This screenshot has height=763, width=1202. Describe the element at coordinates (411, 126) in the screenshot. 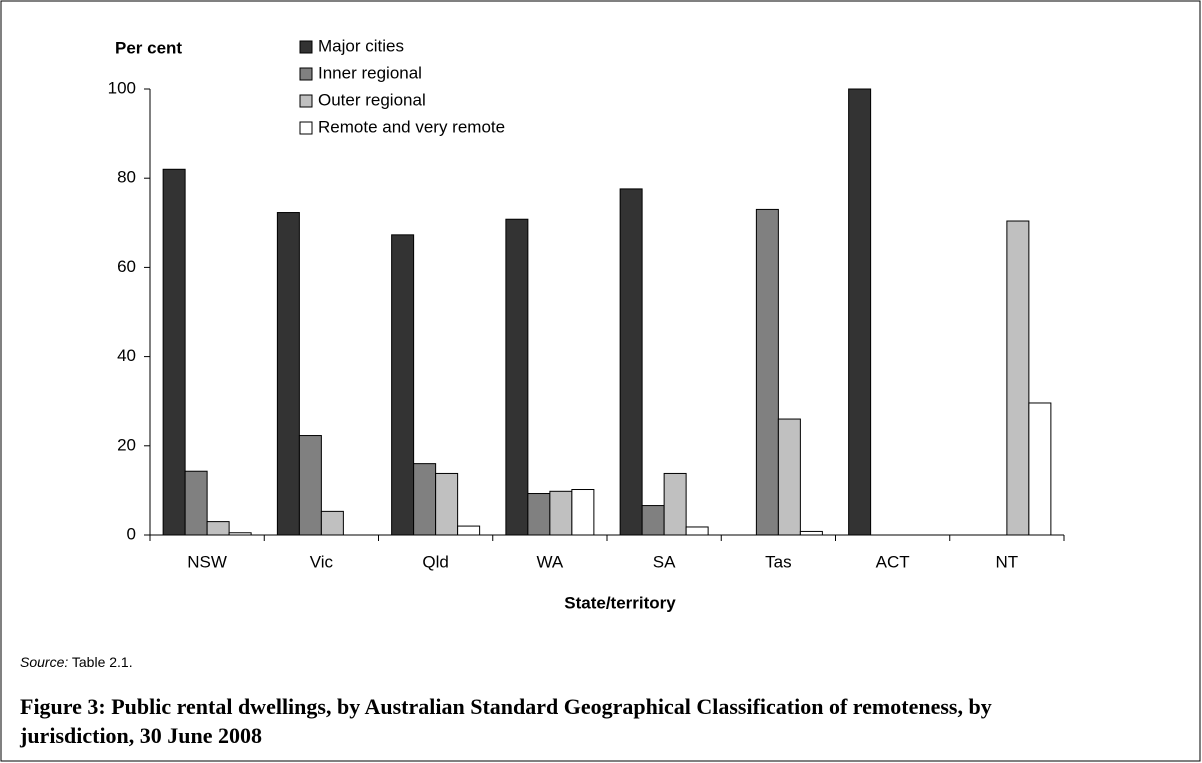

I see `legend-label: Remote and very remote` at that location.